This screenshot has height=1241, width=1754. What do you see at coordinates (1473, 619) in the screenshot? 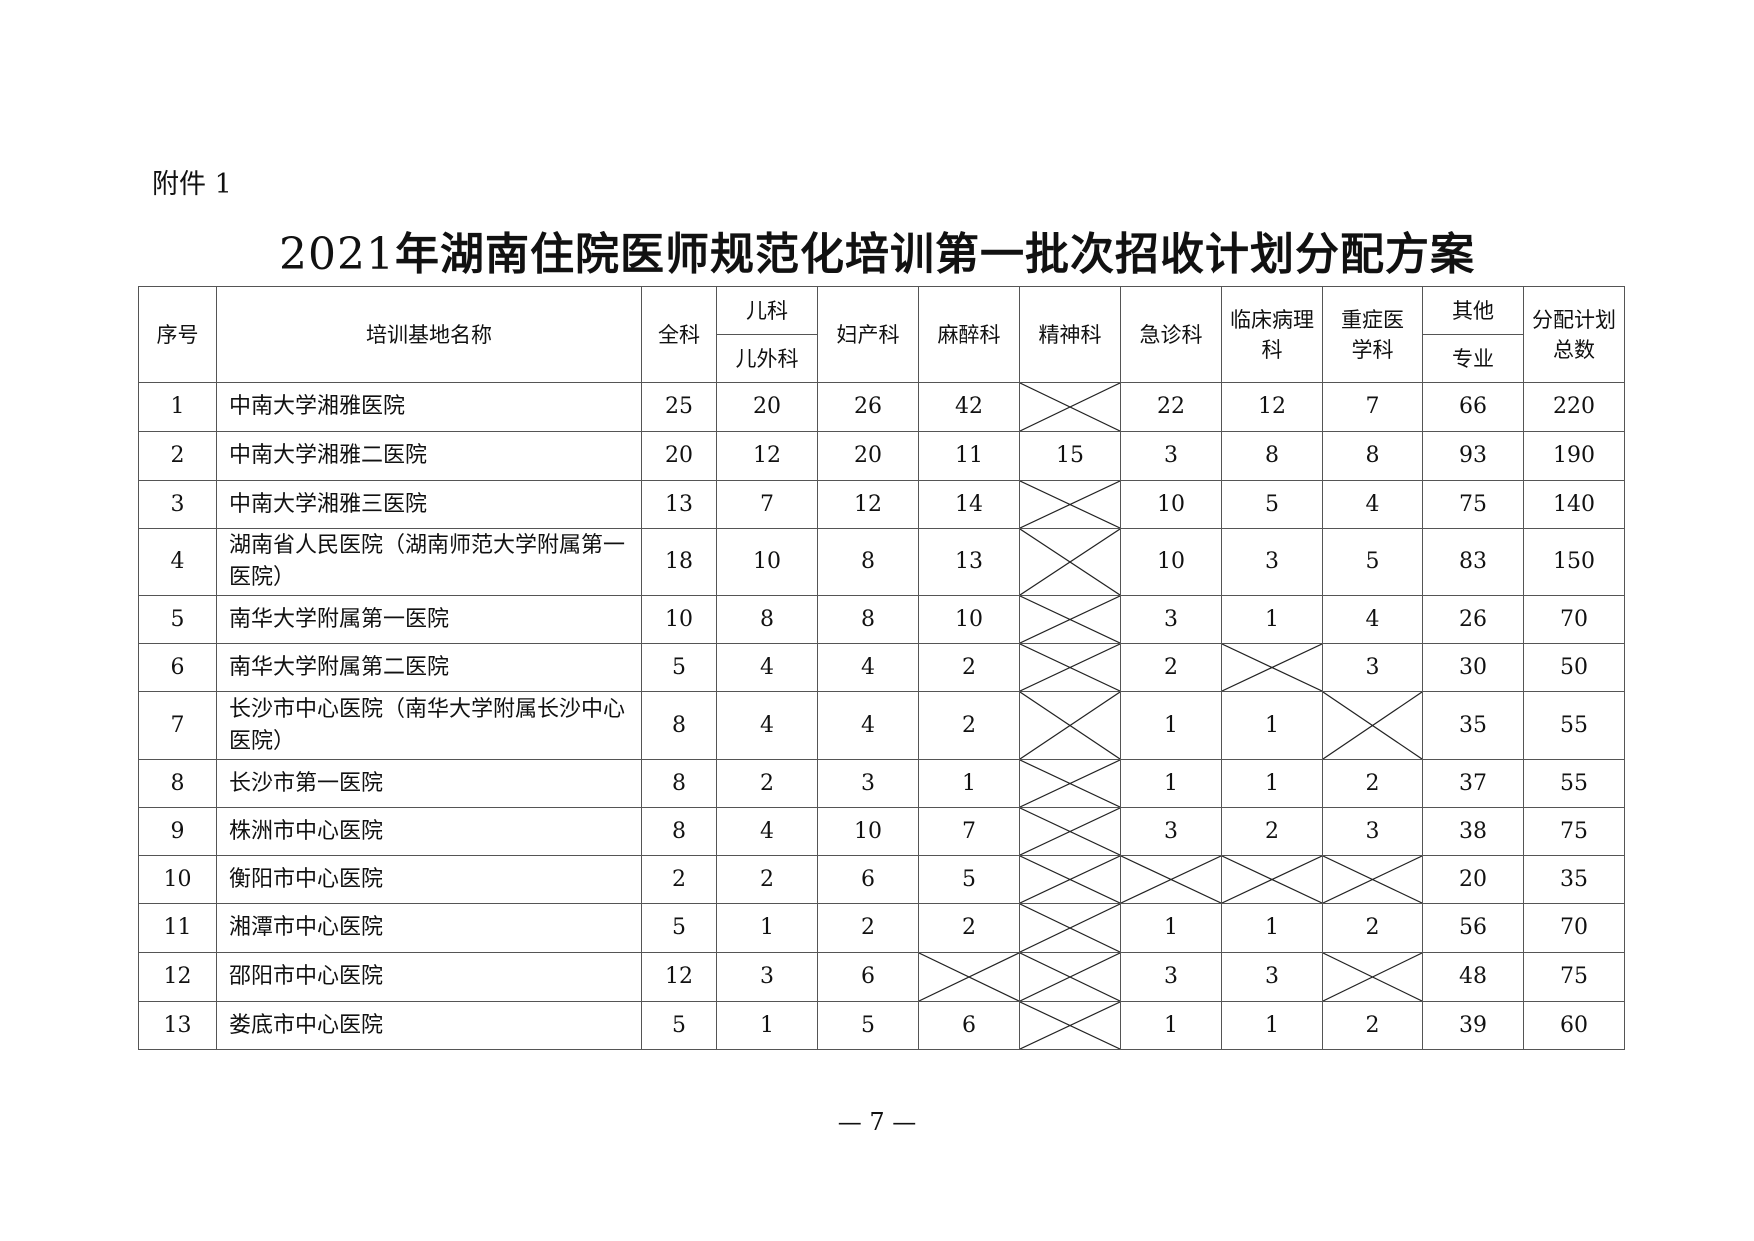
I see `cell-other: 26` at bounding box center [1473, 619].